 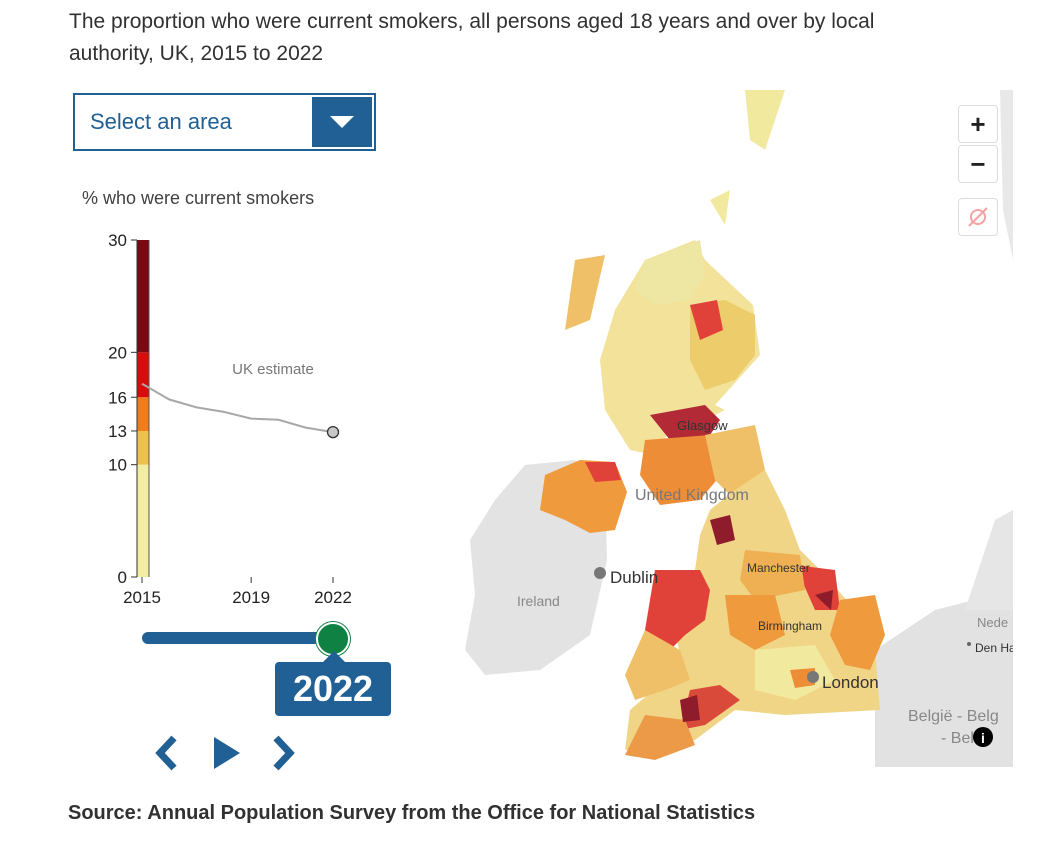 I want to click on y-tick-label: 30, so click(x=117, y=240).